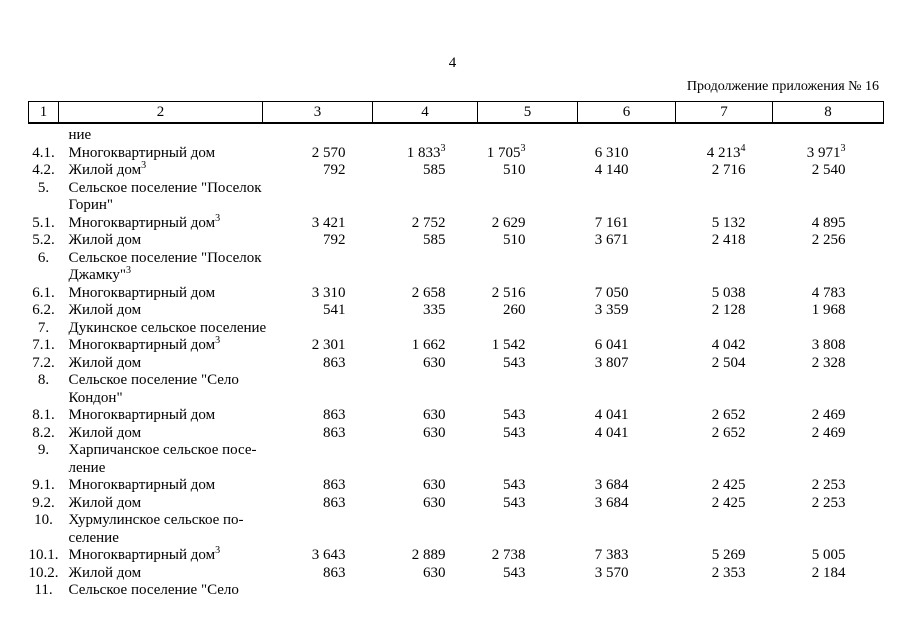 The image size is (905, 640). I want to click on value-cell: 3 684, so click(611, 502).